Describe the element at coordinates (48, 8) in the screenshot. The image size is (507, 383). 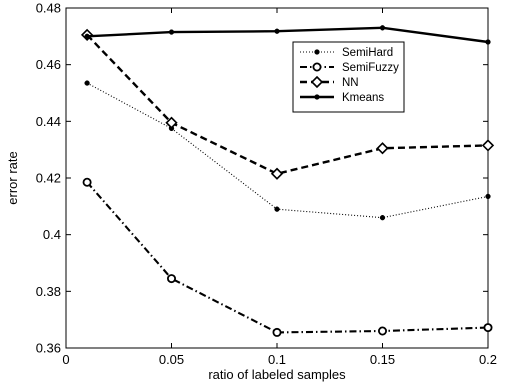
I see `y-tick-label: 0.48` at that location.